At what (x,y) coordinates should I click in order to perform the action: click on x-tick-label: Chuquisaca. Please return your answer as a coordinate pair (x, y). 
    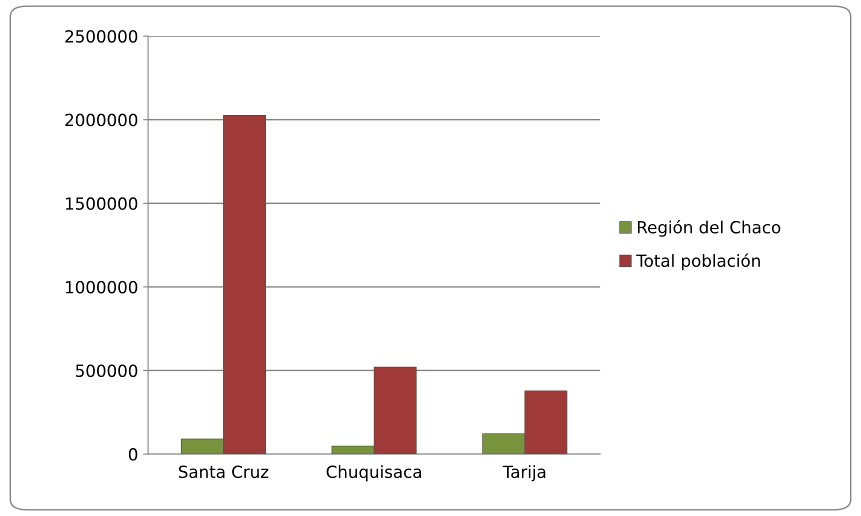
    Looking at the image, I should click on (373, 473).